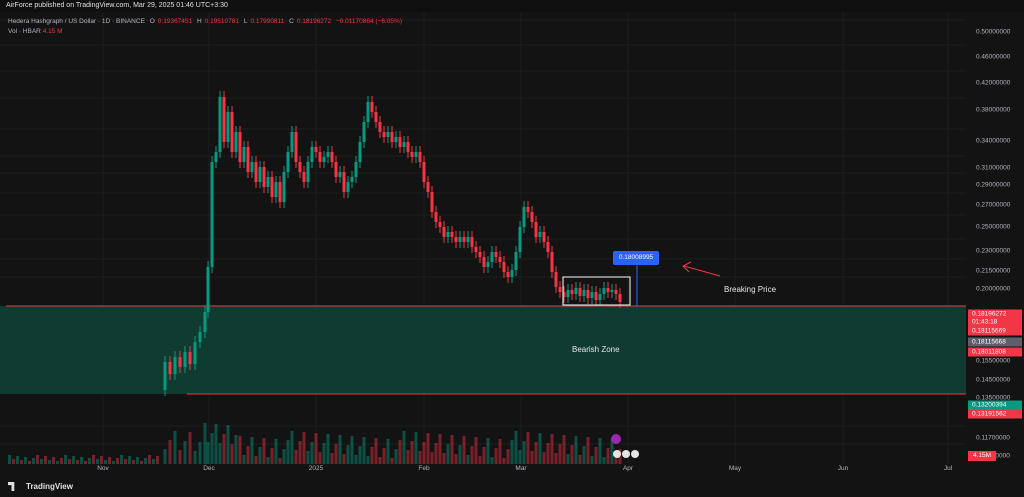  I want to click on consolidation-box, so click(596, 291).